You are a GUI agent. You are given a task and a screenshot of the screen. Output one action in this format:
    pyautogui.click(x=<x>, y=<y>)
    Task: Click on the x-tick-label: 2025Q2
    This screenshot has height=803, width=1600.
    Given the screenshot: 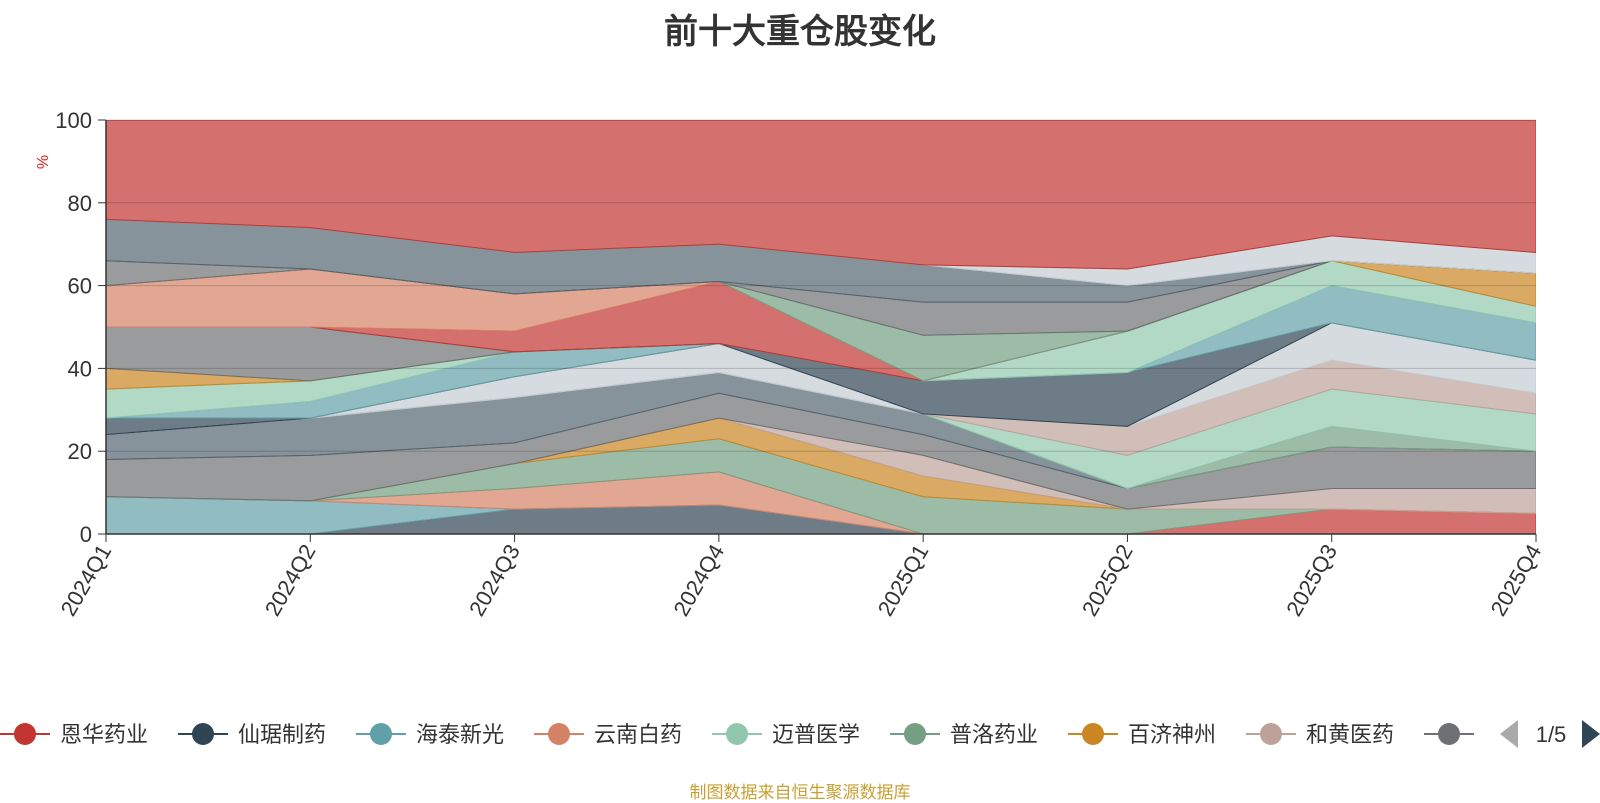 What is the action you would take?
    pyautogui.click(x=1107, y=580)
    